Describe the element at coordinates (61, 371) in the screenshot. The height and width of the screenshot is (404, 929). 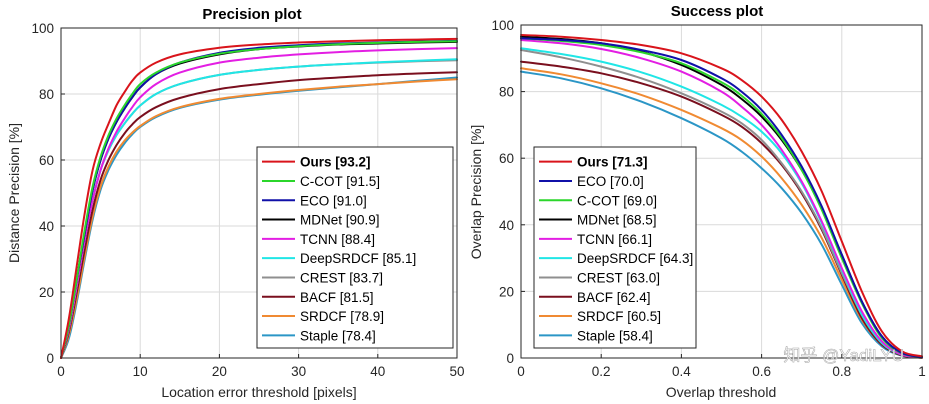
I see `precision-x-tick-label: 0` at that location.